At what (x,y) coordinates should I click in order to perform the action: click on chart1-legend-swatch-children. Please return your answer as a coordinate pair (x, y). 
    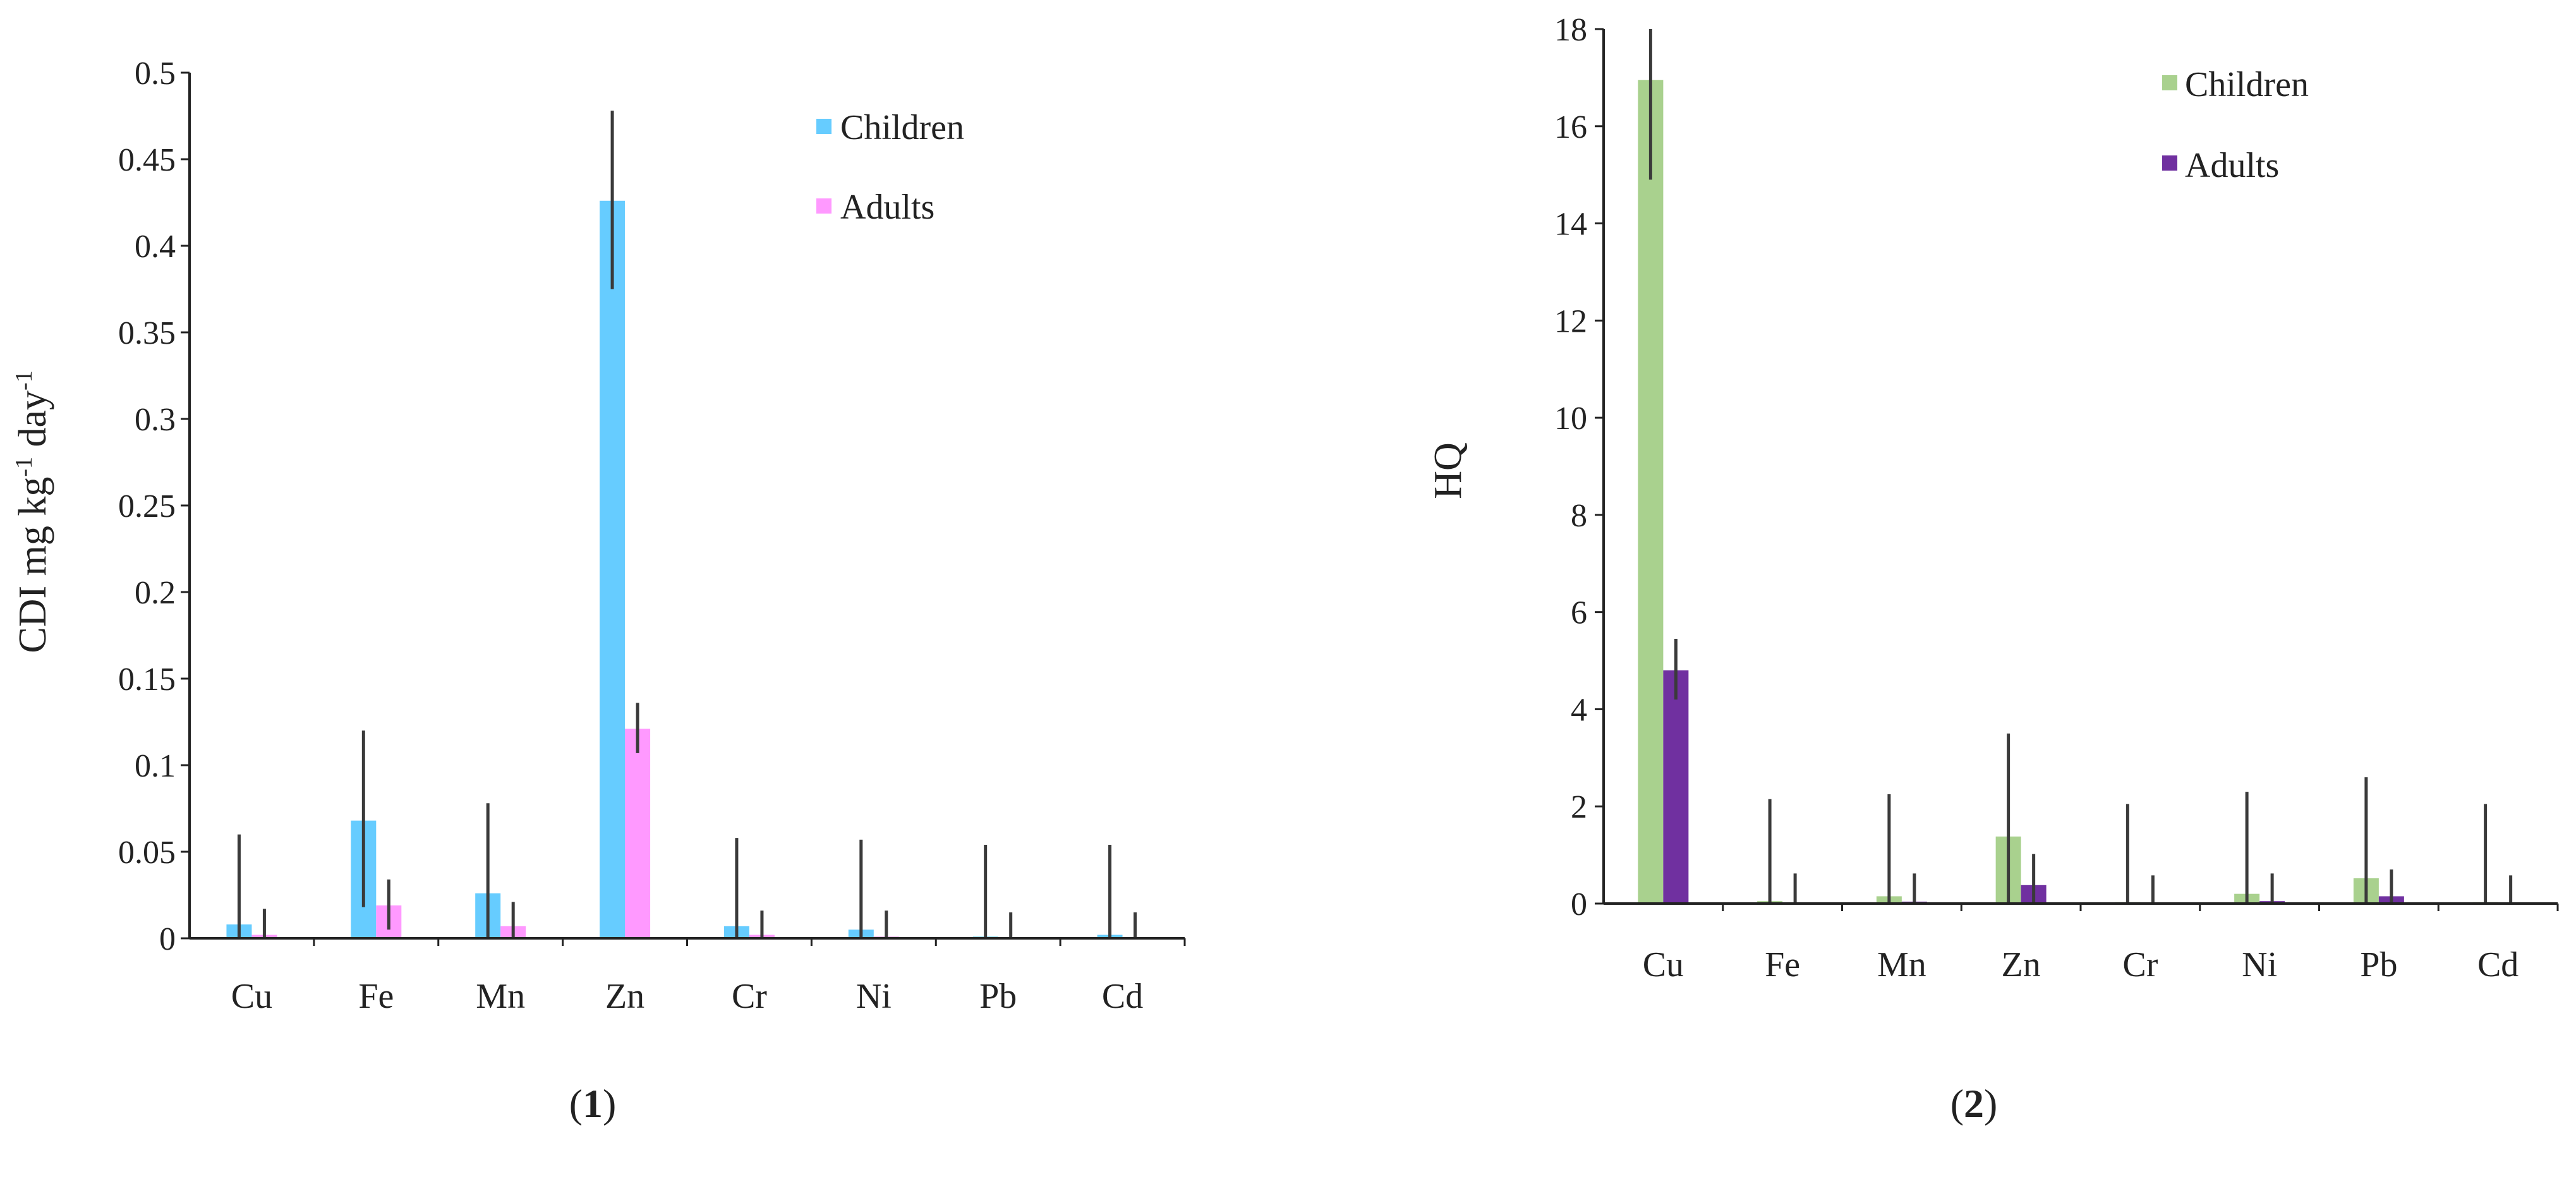
    Looking at the image, I should click on (823, 127).